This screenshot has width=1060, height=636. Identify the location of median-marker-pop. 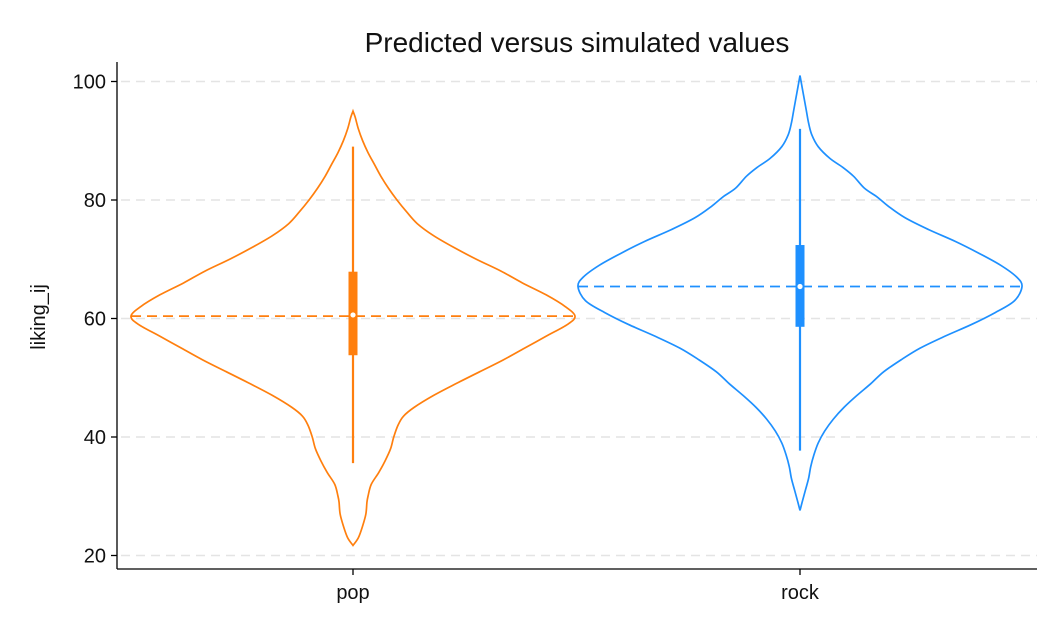
(353, 315).